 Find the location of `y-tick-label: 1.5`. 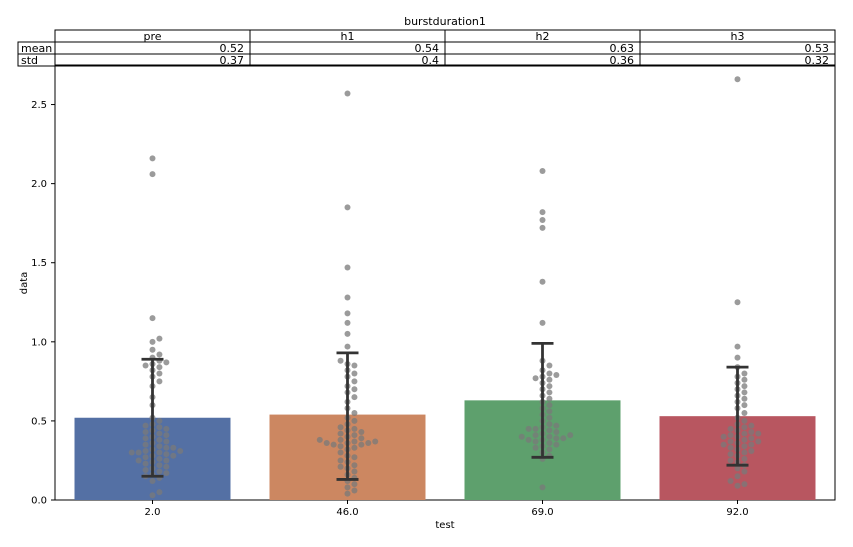

y-tick-label: 1.5 is located at coordinates (39, 263).